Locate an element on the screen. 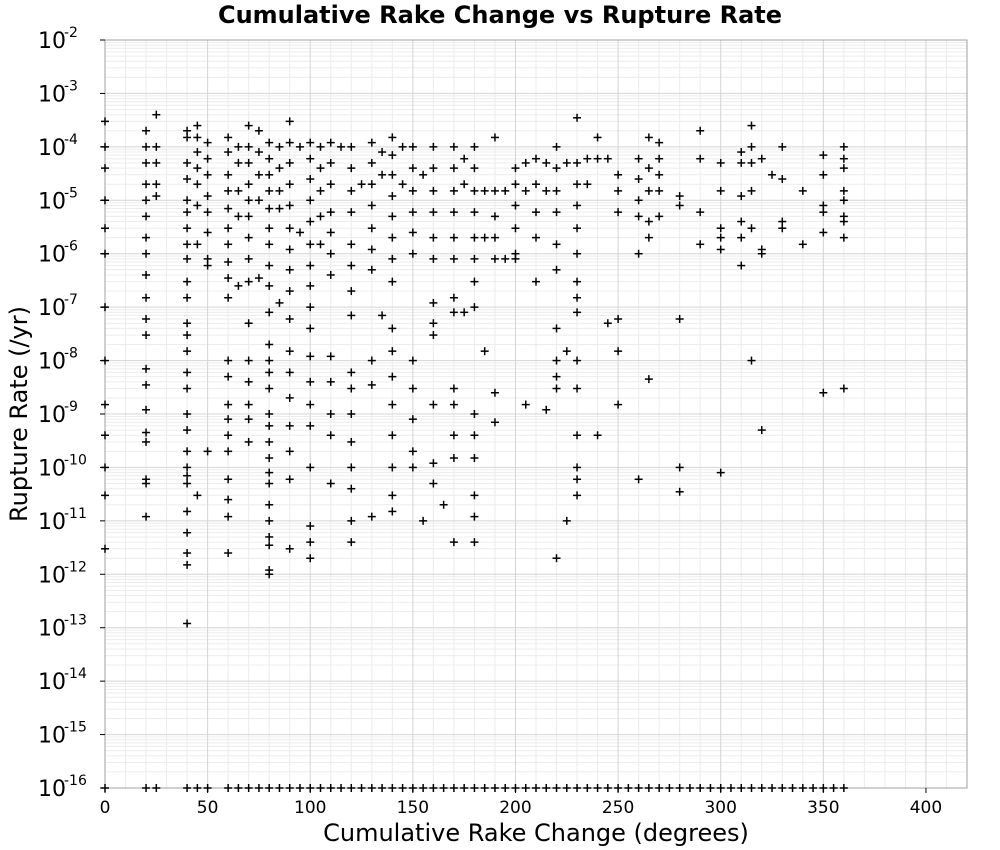 The width and height of the screenshot is (1000, 850). y-tick-label-exponent: -4 is located at coordinates (71, 140).